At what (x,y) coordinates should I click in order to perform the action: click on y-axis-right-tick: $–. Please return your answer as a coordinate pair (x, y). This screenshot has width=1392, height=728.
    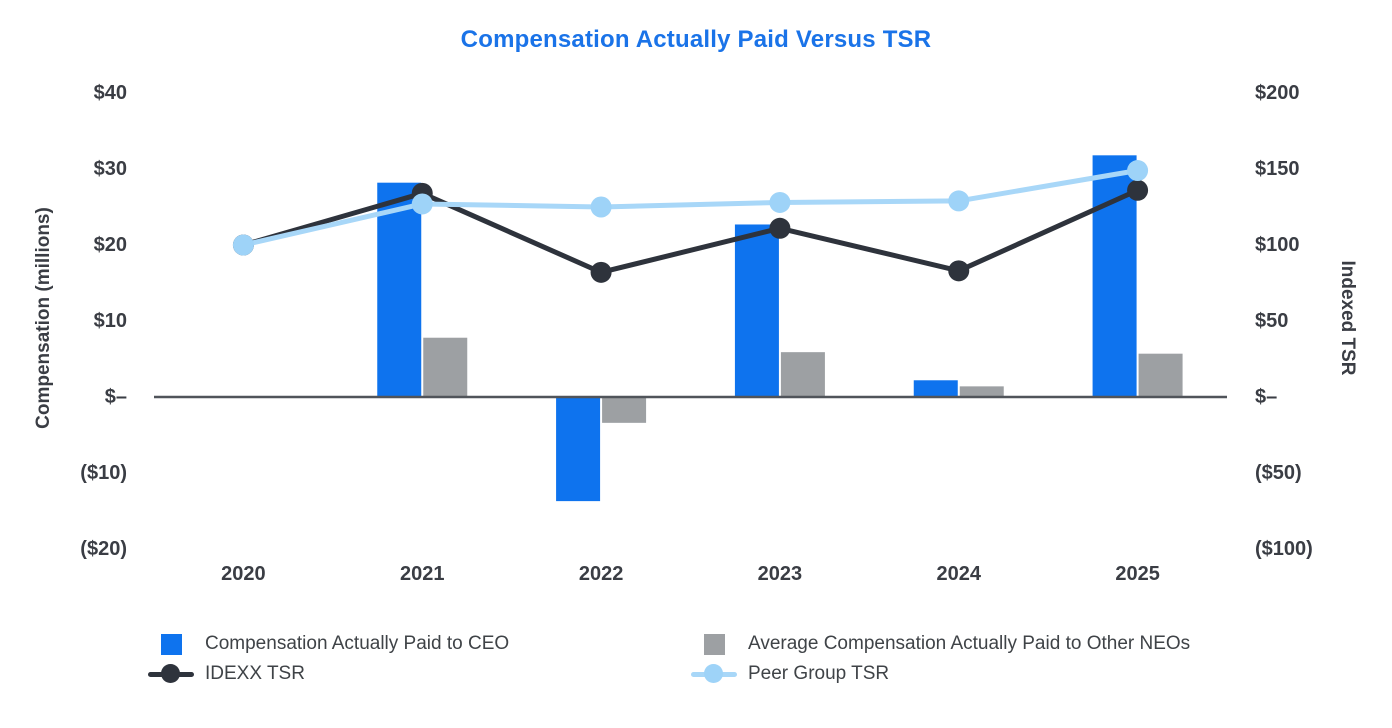
    Looking at the image, I should click on (1266, 397).